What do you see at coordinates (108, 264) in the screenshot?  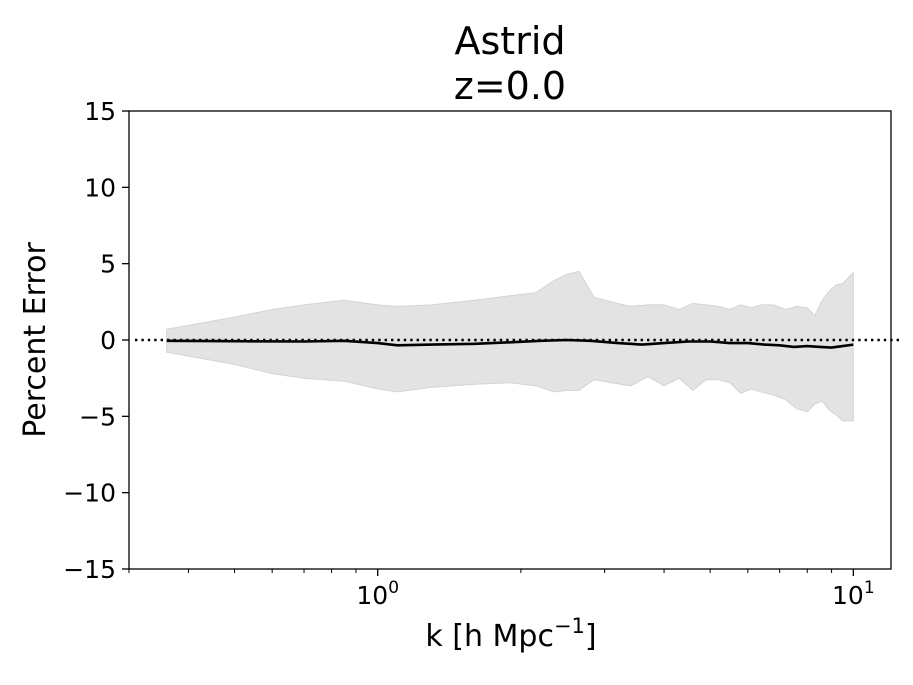 I see `y-tick-label: 5` at bounding box center [108, 264].